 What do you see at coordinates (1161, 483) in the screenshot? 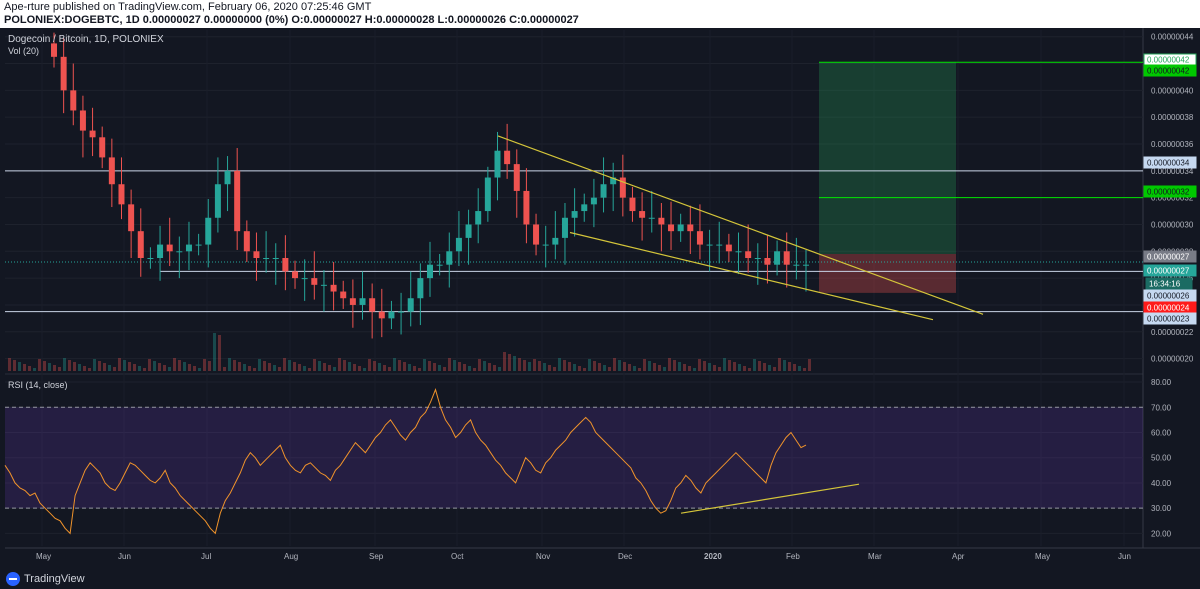
I see `rsi-tick-label: 40.00` at bounding box center [1161, 483].